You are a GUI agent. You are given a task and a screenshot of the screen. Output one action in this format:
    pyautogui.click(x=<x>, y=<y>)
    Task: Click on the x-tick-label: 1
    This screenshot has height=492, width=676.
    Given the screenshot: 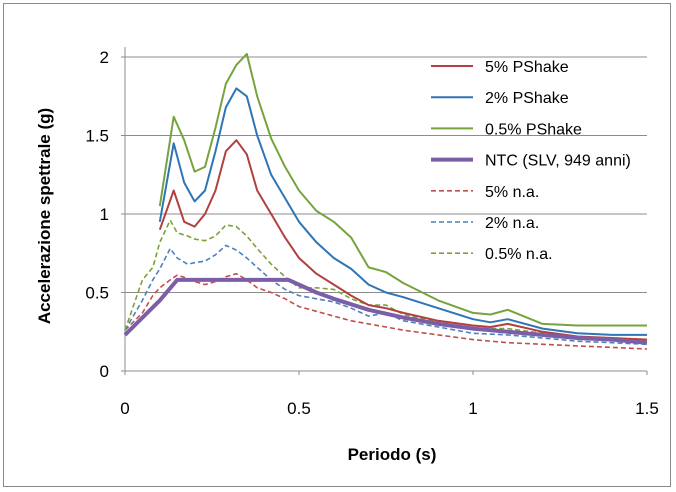 What is the action you would take?
    pyautogui.click(x=472, y=408)
    